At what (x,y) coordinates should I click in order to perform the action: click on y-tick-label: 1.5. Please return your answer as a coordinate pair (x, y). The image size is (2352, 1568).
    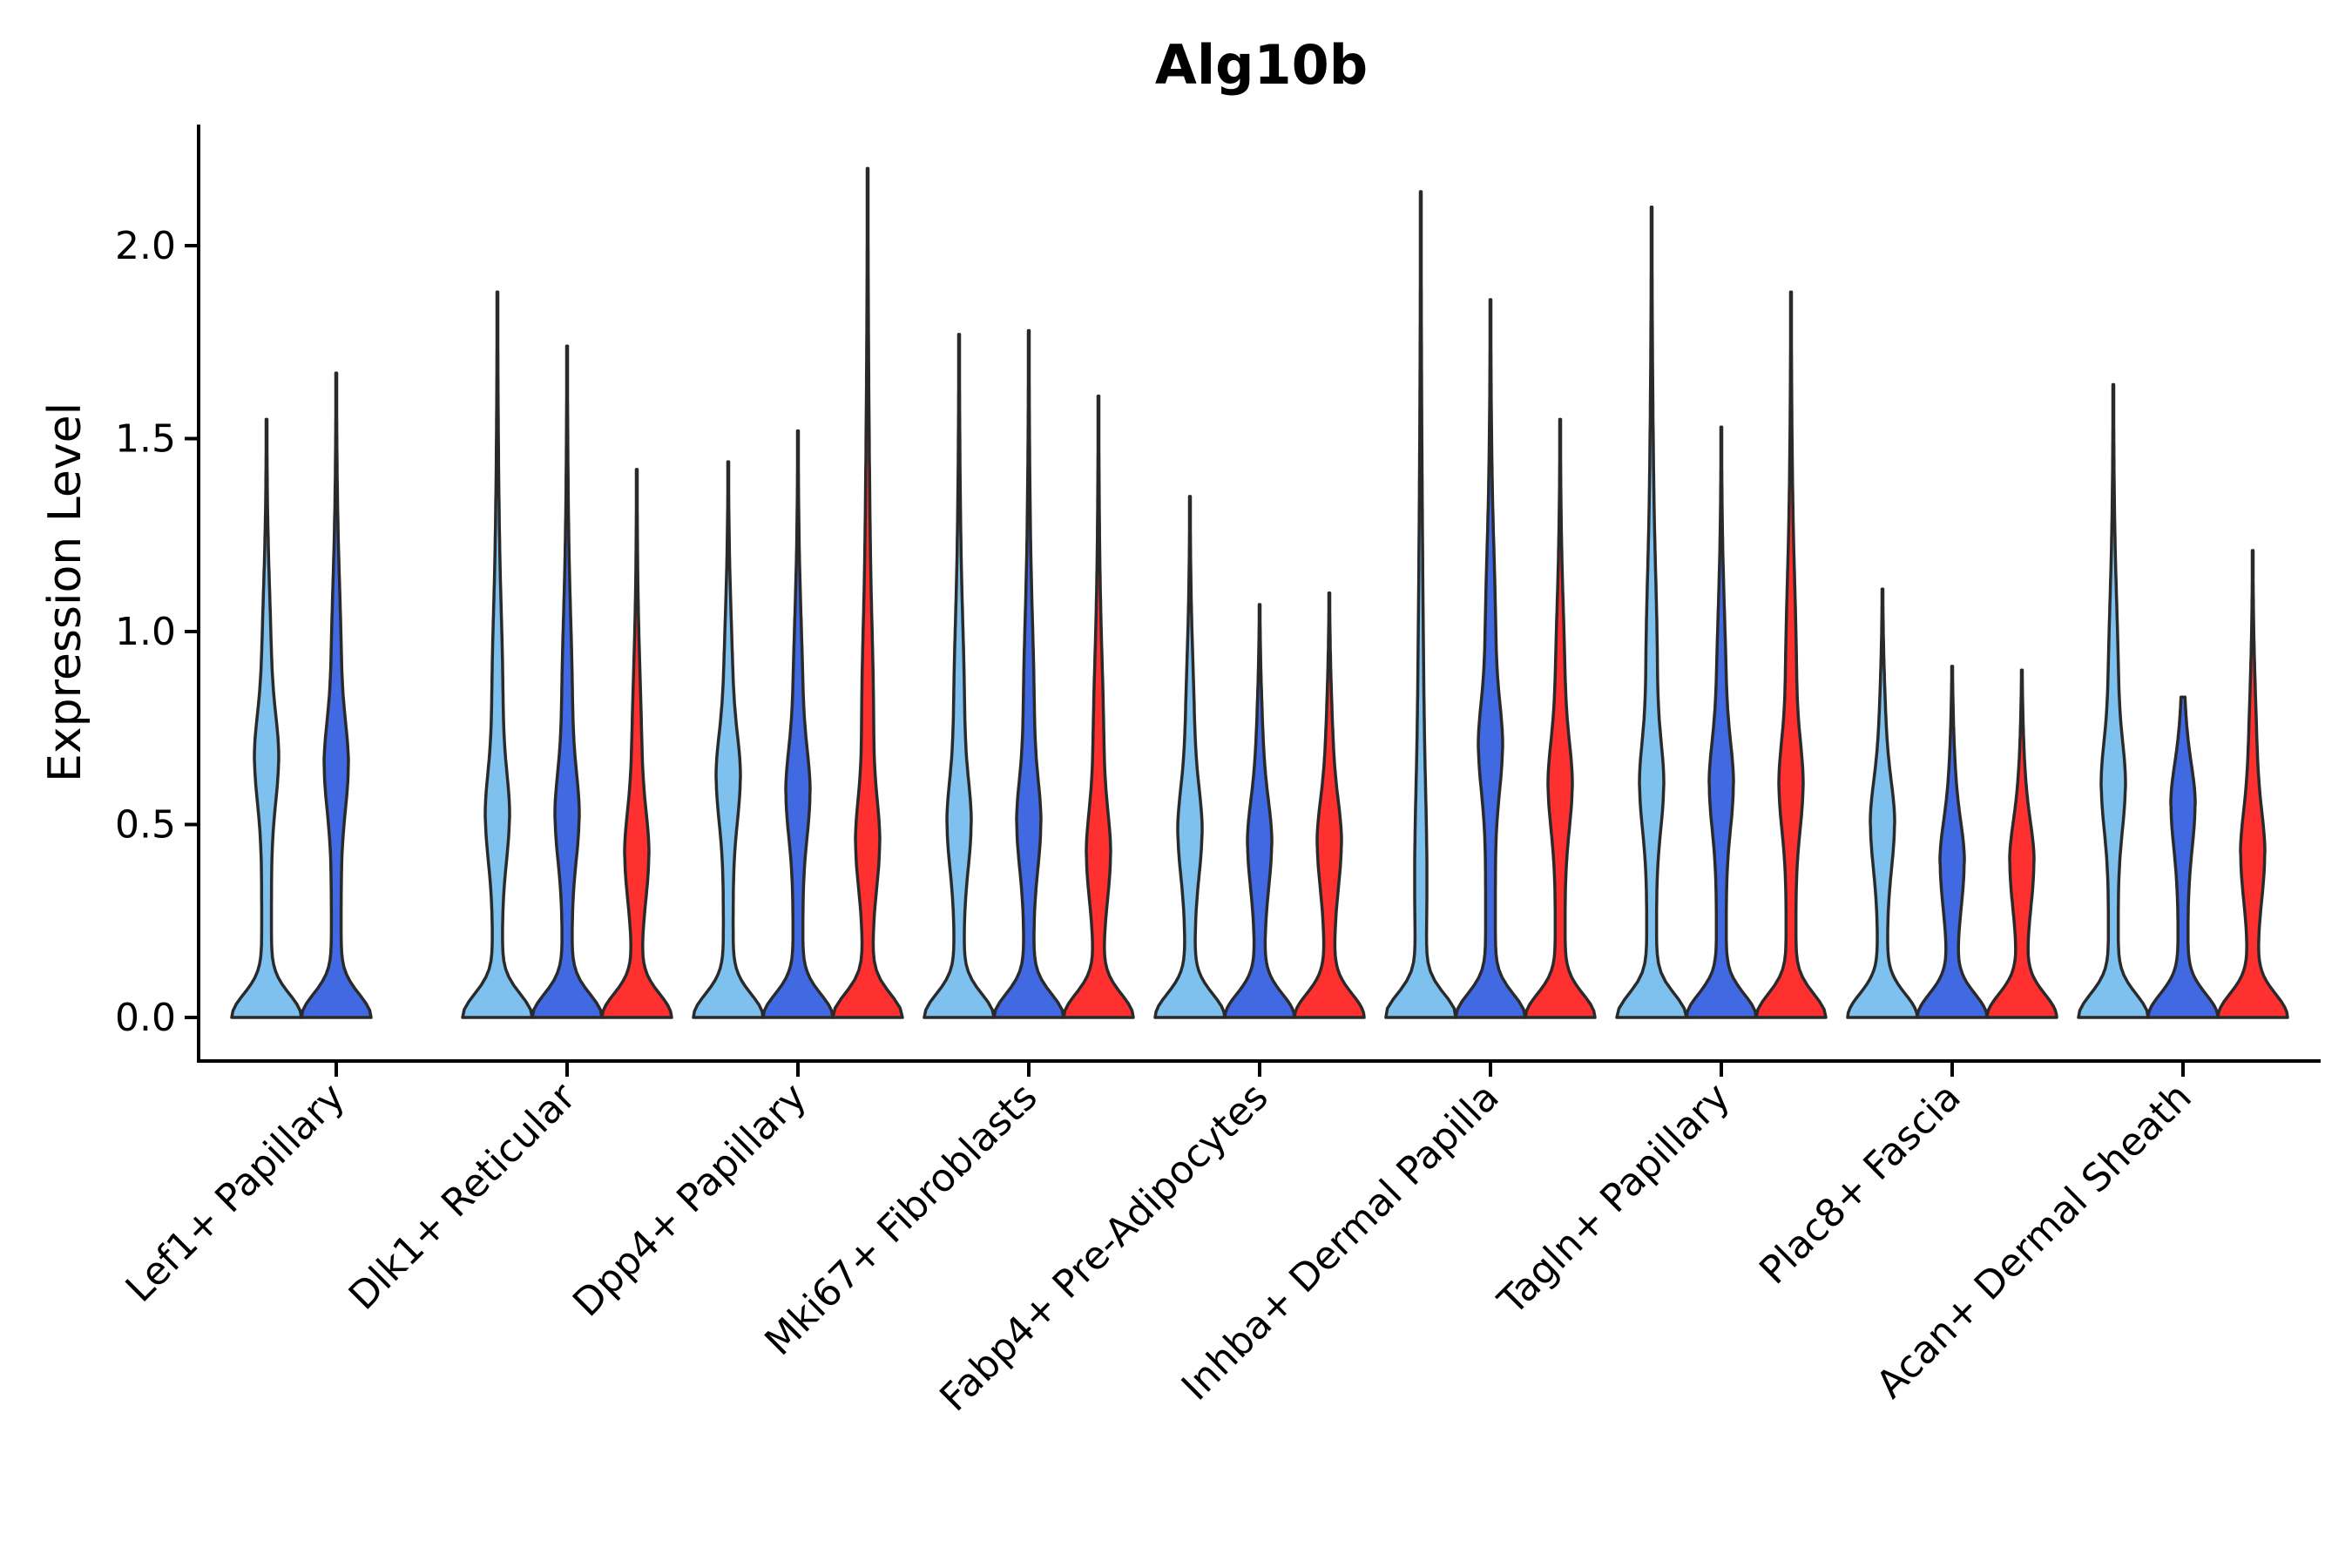
    Looking at the image, I should click on (145, 439).